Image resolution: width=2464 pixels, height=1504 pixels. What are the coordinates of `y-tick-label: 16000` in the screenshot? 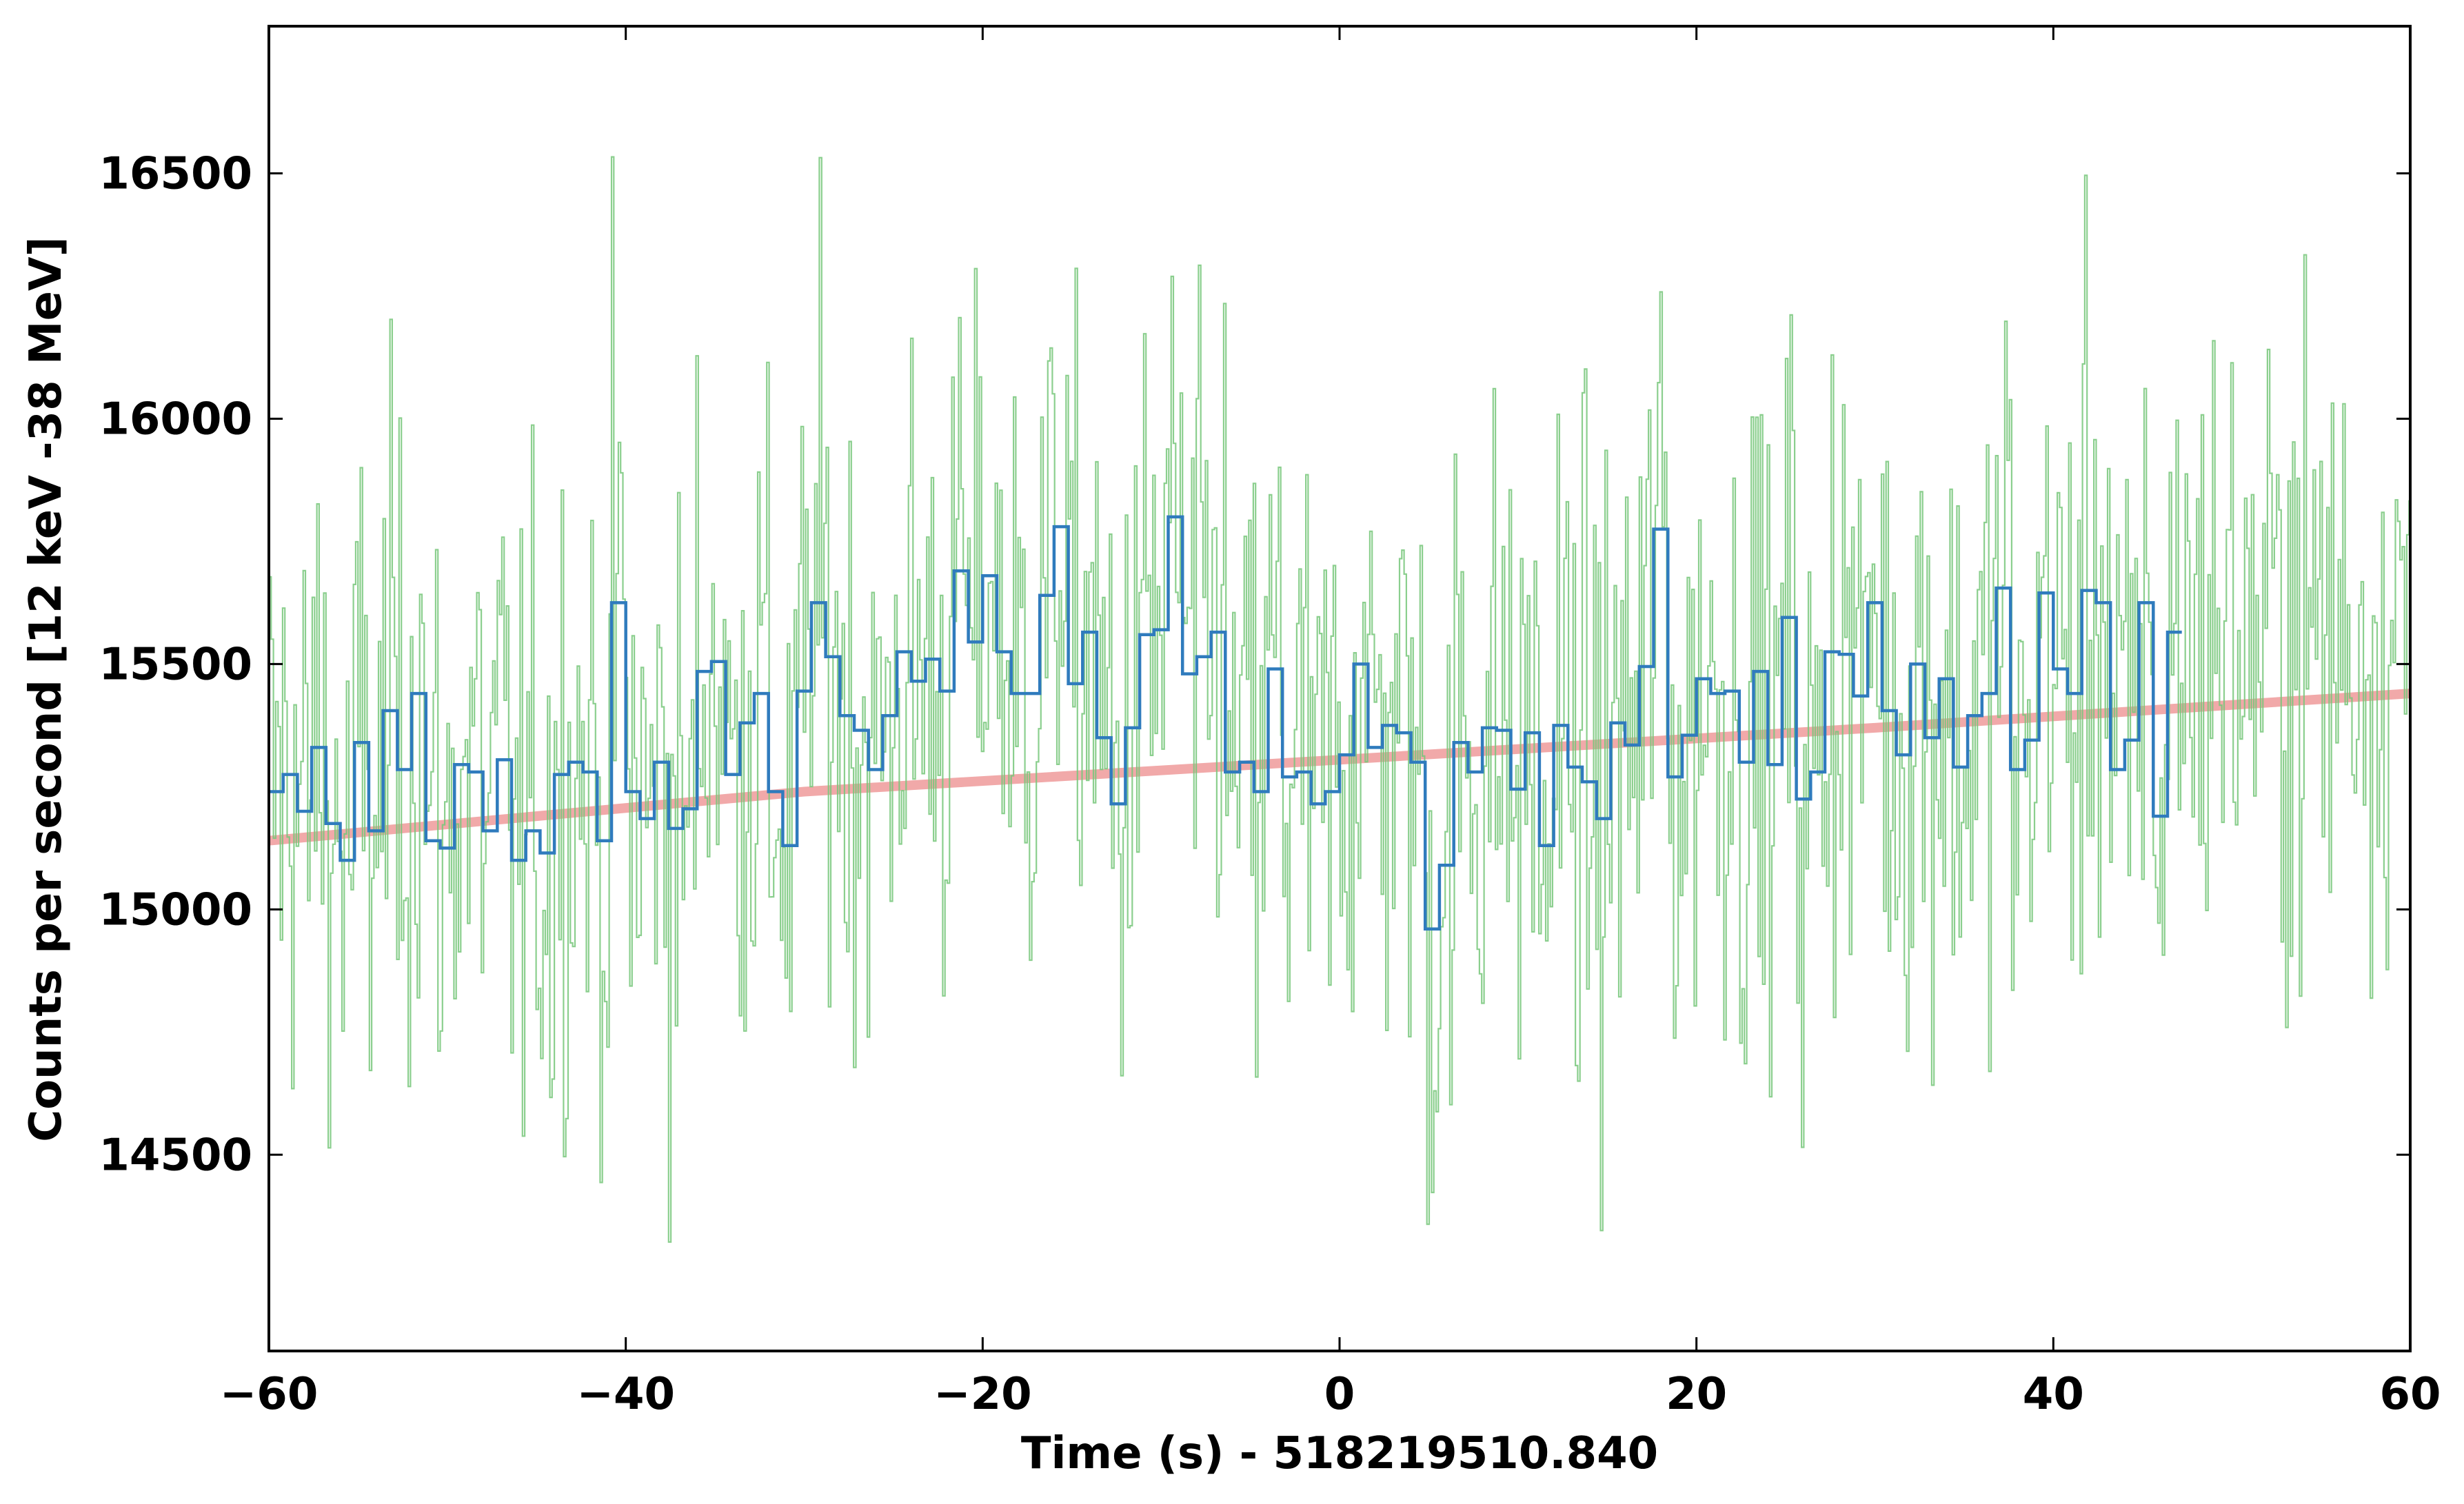 It's located at (175, 419).